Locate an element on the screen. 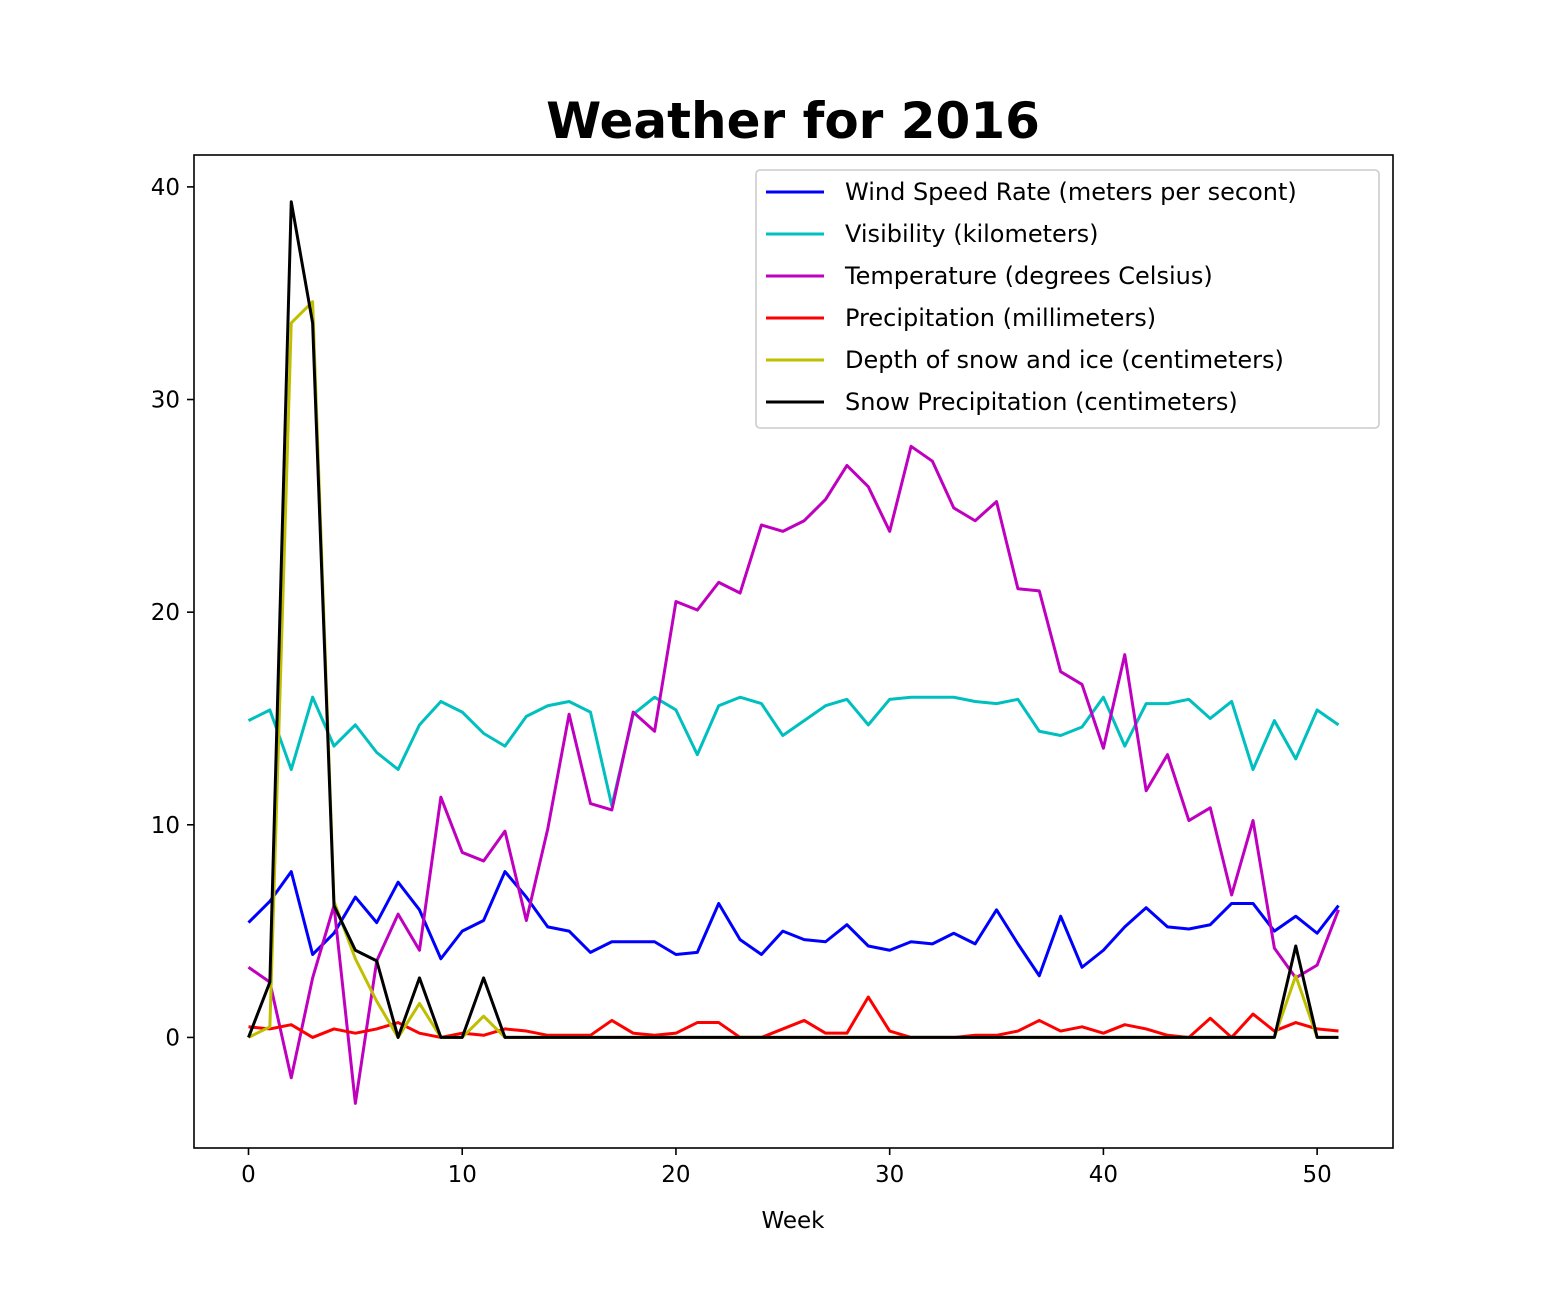 This screenshot has height=1290, width=1548. y-tick-label: 40 is located at coordinates (165, 188).